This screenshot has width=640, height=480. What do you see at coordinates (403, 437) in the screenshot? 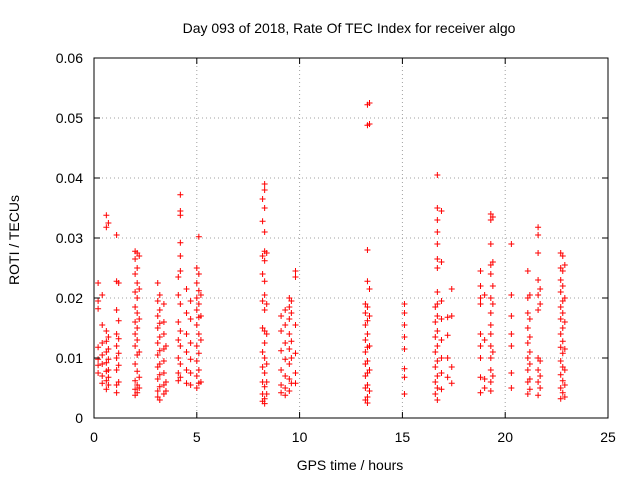
I see `x-tick-label: 15` at bounding box center [403, 437].